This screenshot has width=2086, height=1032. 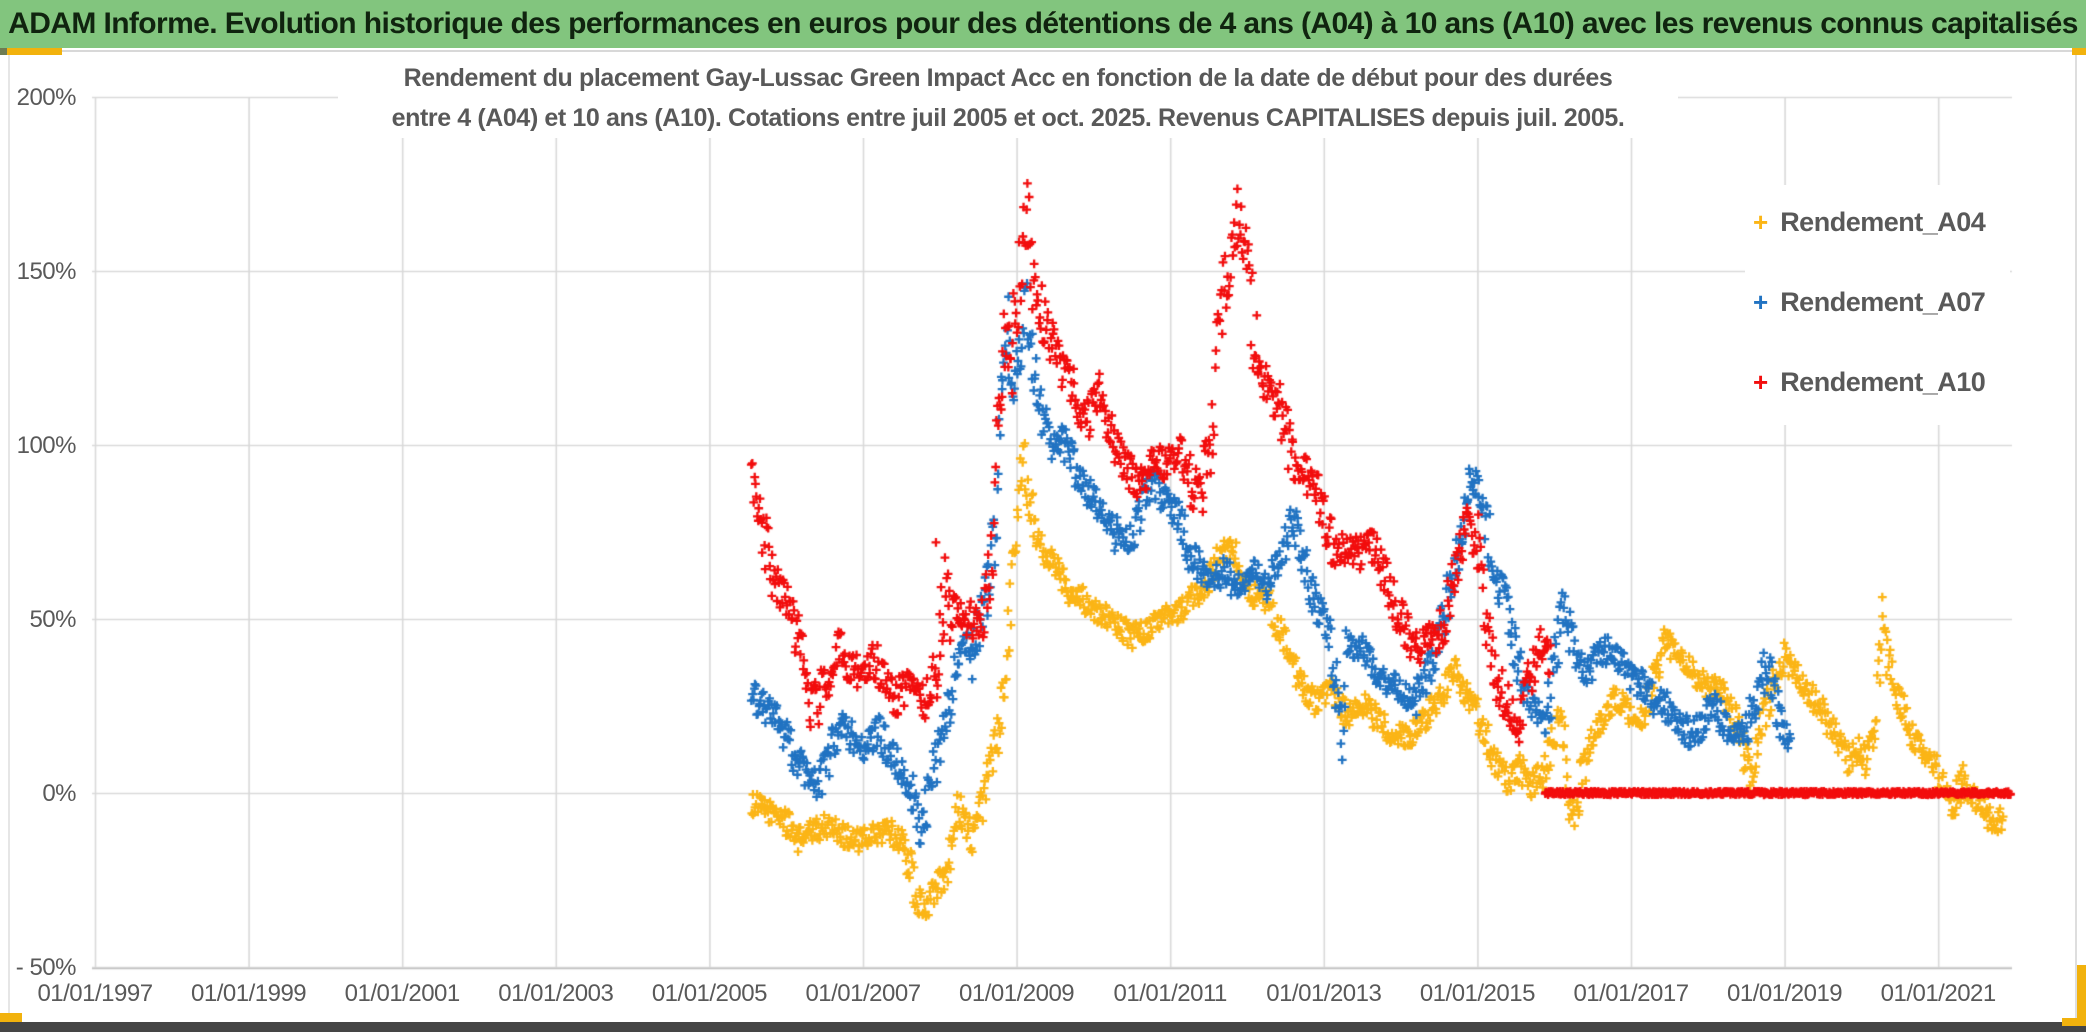 What do you see at coordinates (11, 1017) in the screenshot?
I see `corner-accent-bottom-left` at bounding box center [11, 1017].